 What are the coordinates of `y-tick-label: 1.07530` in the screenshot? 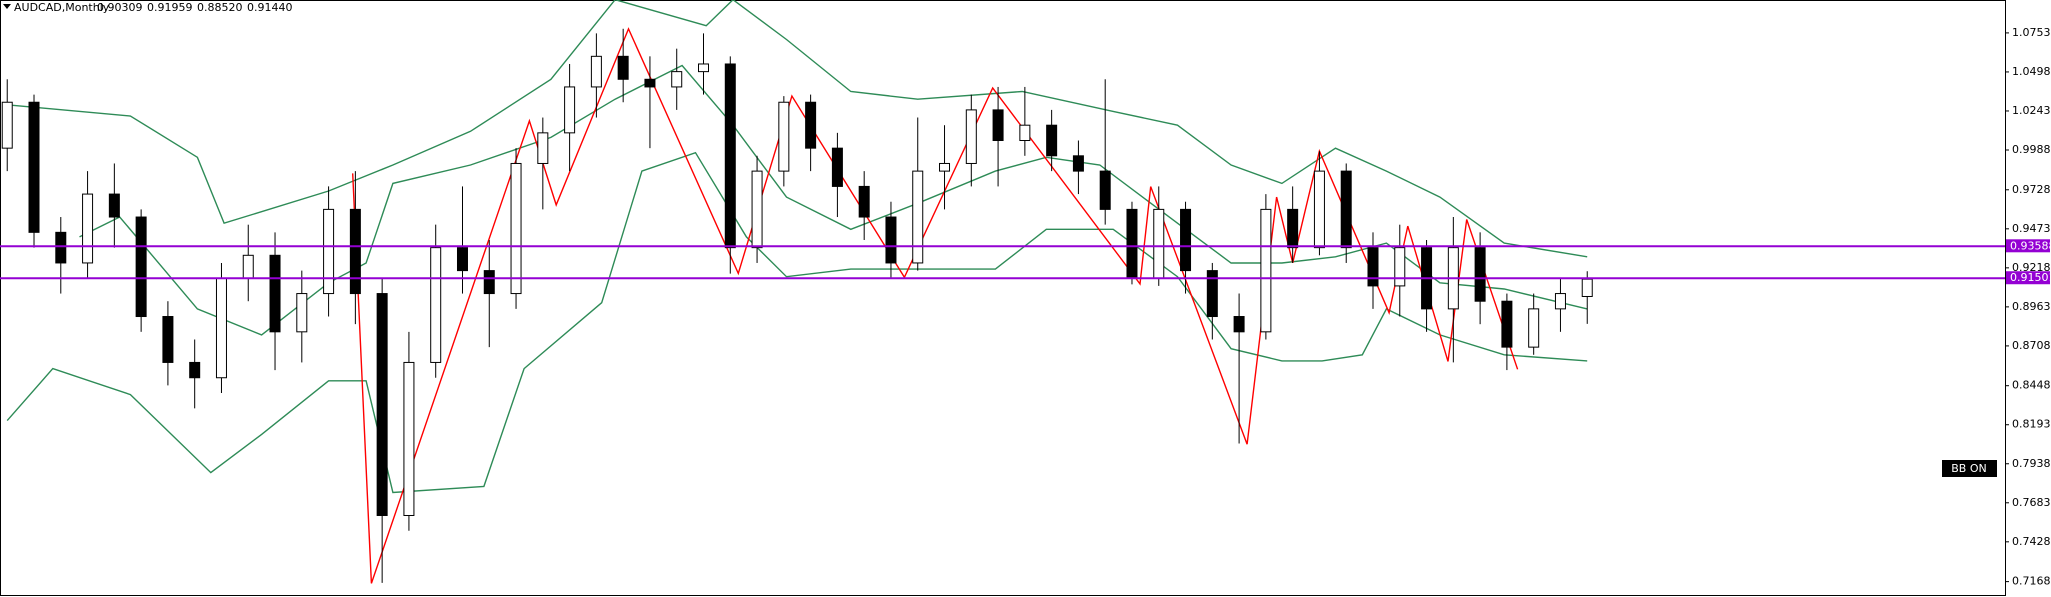 It's located at (2031, 32).